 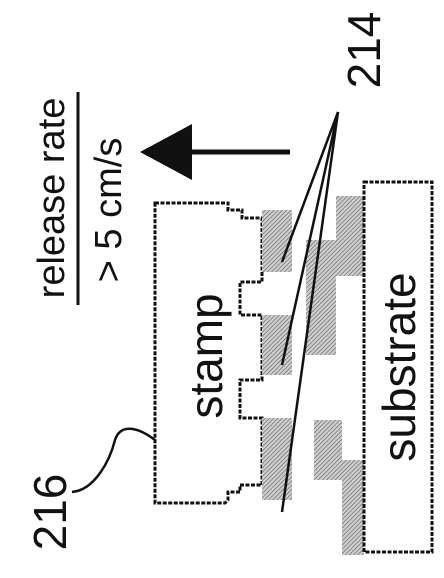 What do you see at coordinates (166, 152) in the screenshot?
I see `release-arrow-head` at bounding box center [166, 152].